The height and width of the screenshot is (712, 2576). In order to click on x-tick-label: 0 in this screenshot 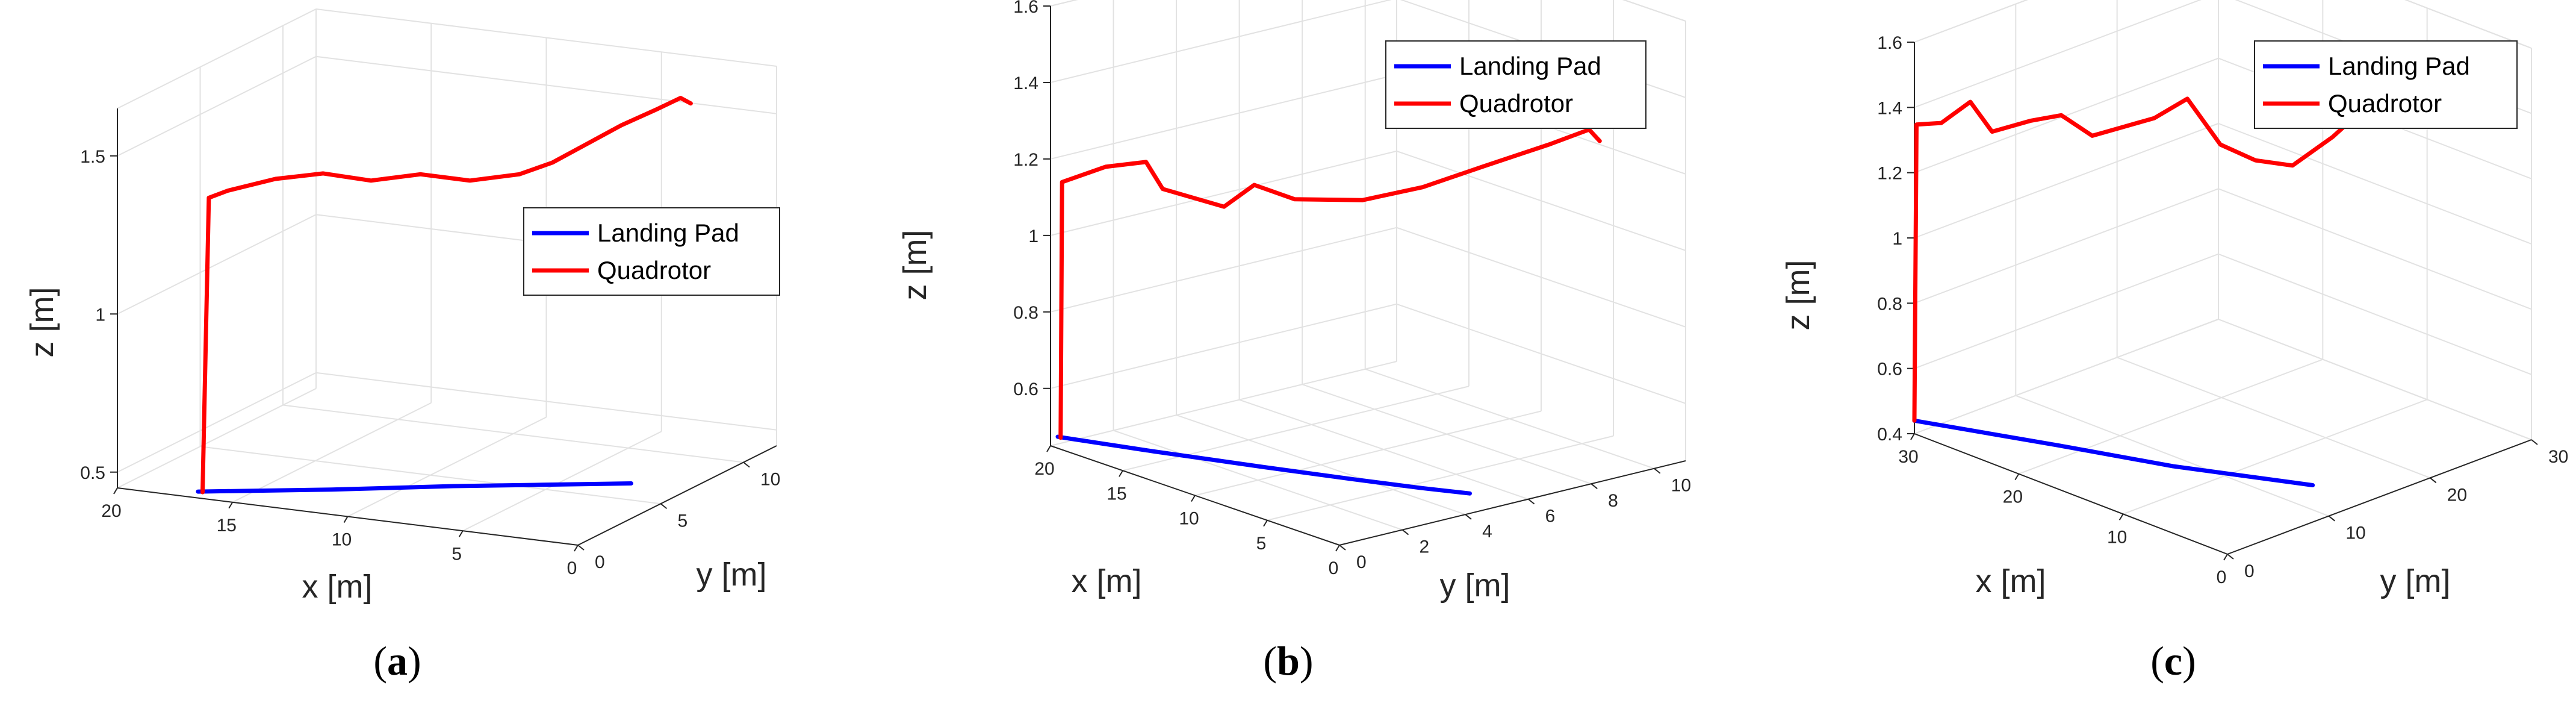, I will do `click(572, 568)`.